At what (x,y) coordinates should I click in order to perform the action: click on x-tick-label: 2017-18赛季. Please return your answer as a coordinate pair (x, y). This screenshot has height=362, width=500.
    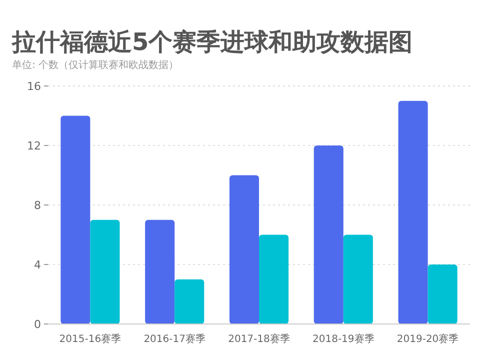
    Looking at the image, I should click on (259, 339).